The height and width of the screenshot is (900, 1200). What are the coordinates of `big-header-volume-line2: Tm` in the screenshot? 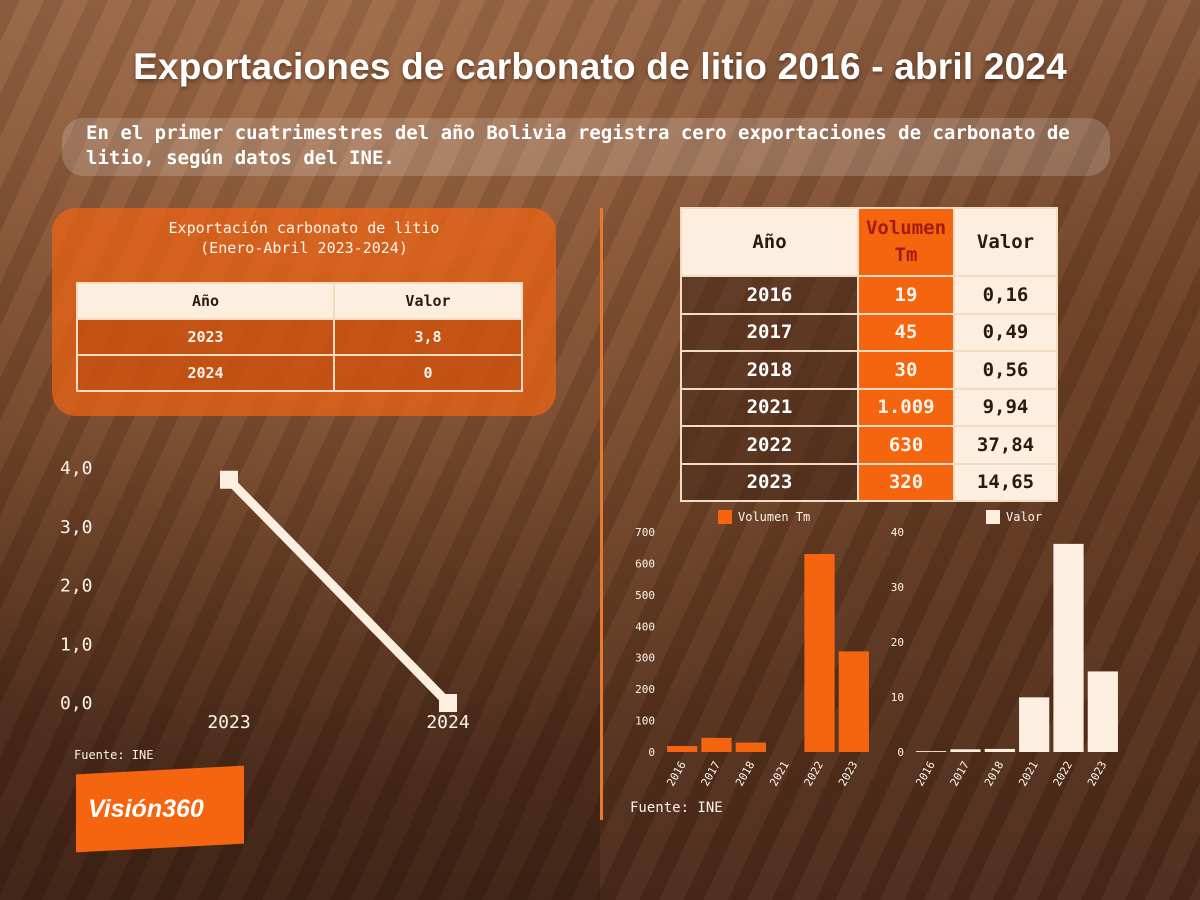 It's located at (906, 255).